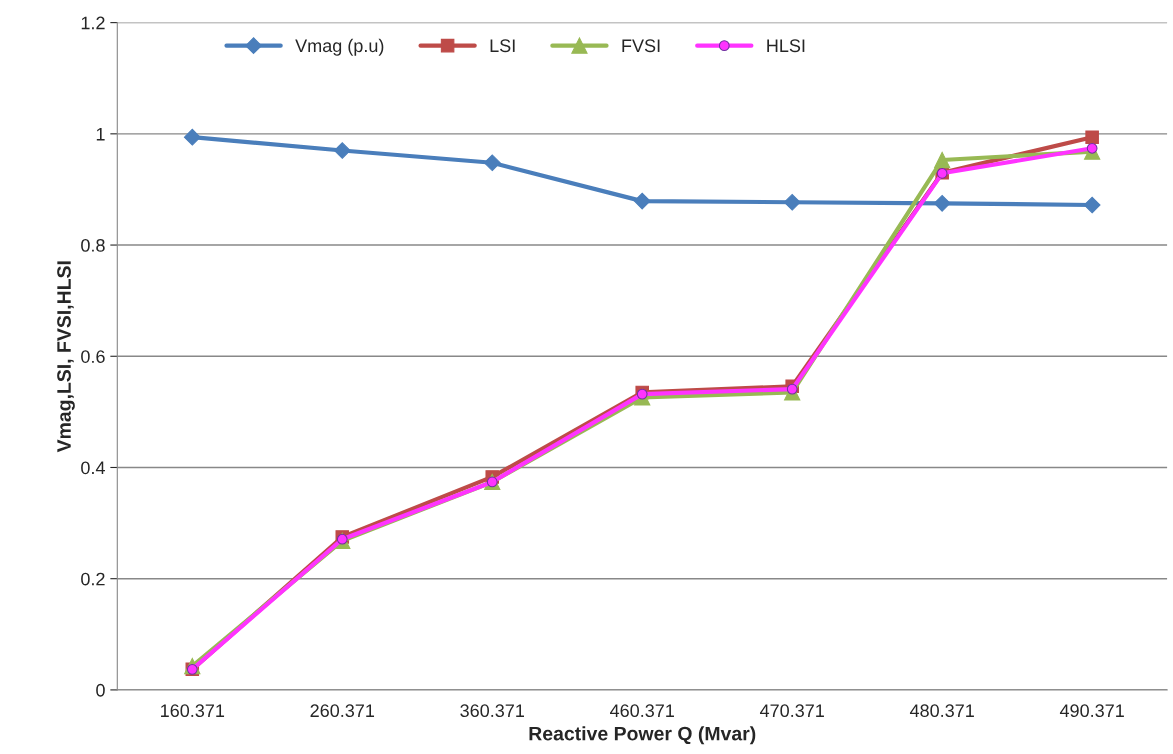 The width and height of the screenshot is (1173, 754). I want to click on y-tick-label: 0.8, so click(93, 245).